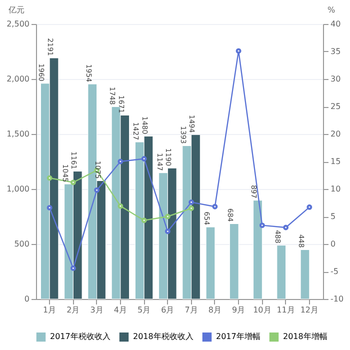 This screenshot has height=350, width=350. What do you see at coordinates (16, 10) in the screenshot?
I see `y-axis-title: 亿元` at bounding box center [16, 10].